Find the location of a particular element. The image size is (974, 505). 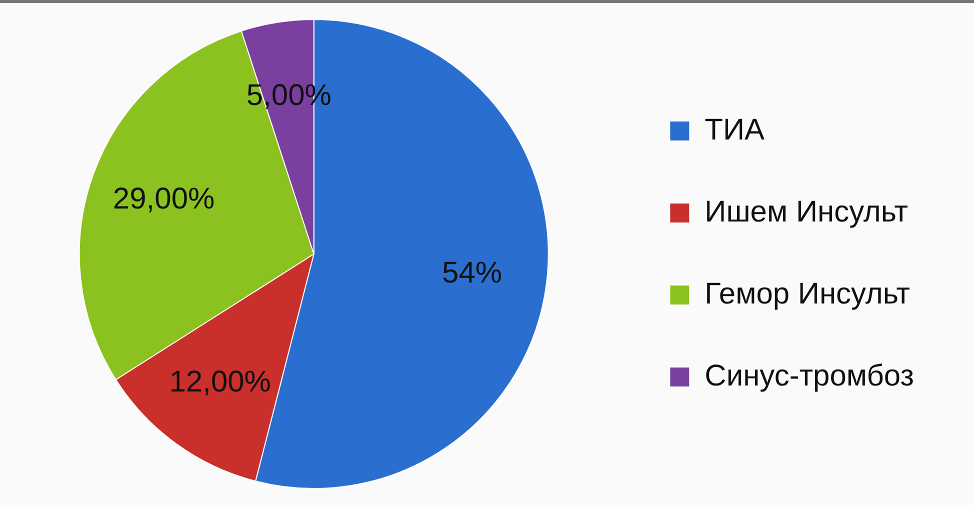

data-label: 54% is located at coordinates (472, 273).